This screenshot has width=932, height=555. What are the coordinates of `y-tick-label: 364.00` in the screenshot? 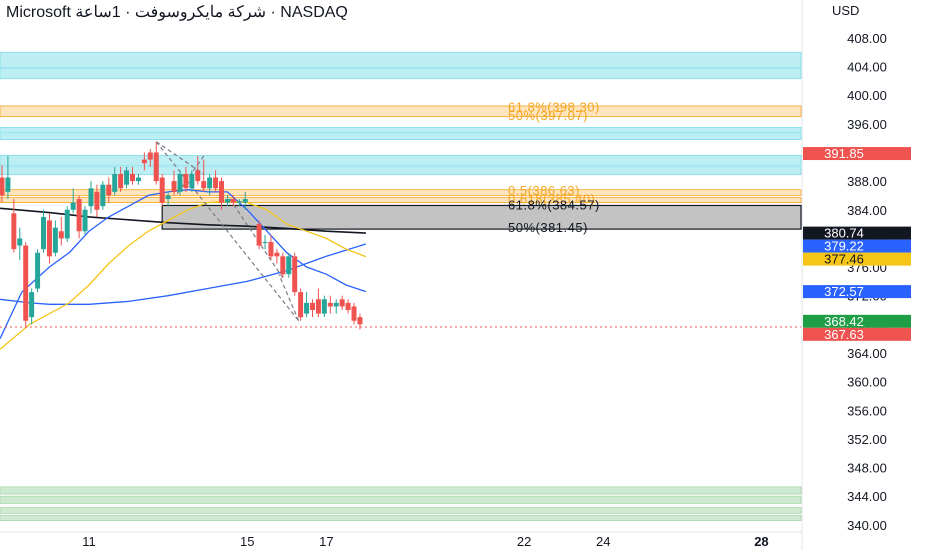 It's located at (867, 353).